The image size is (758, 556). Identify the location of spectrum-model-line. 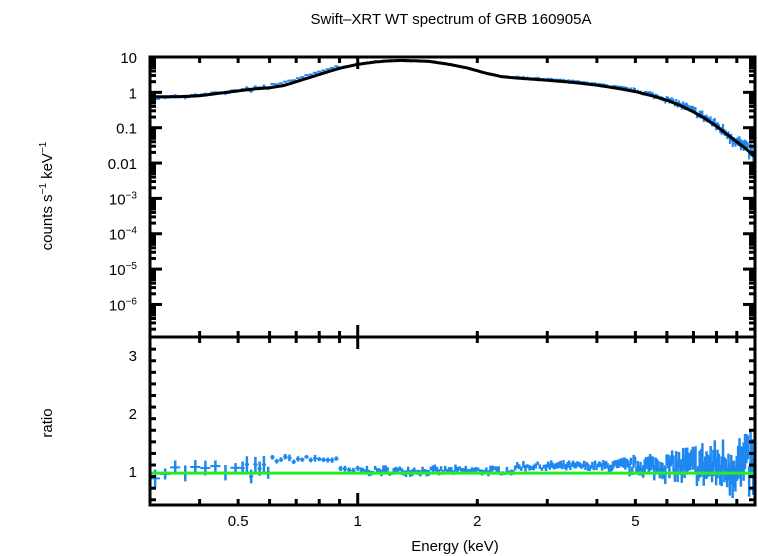
(453, 108).